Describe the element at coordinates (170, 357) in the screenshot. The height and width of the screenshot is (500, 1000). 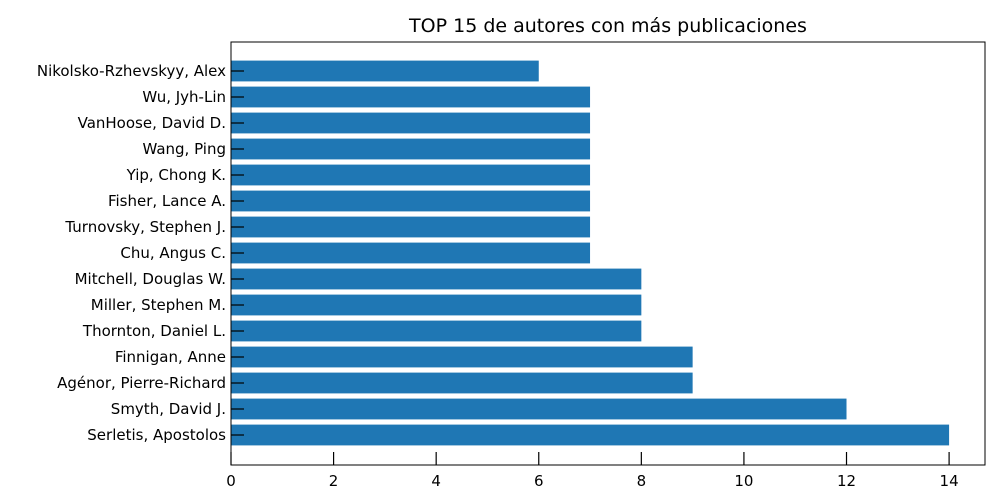
I see `y-tick-label: Finnigan, Anne` at that location.